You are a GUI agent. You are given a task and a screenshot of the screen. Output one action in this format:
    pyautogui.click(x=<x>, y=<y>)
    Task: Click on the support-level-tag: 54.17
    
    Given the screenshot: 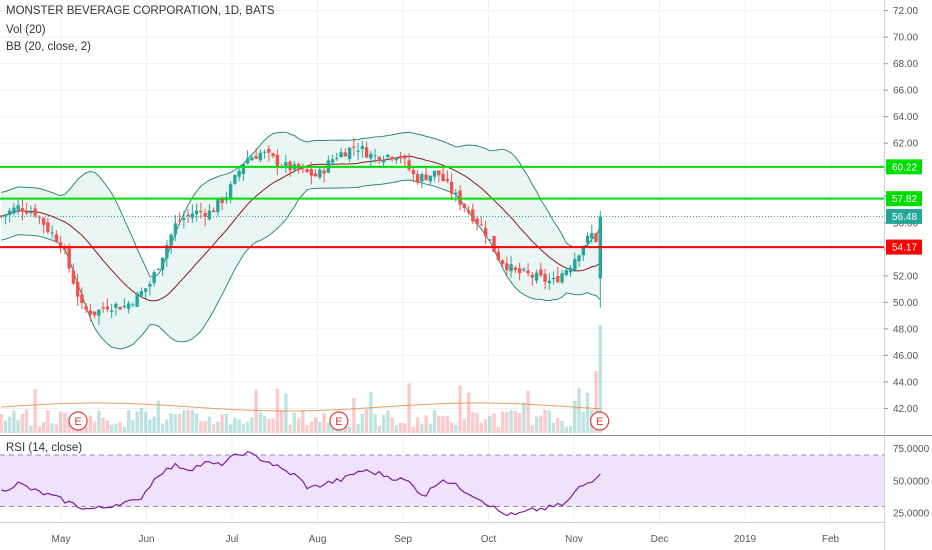 What is the action you would take?
    pyautogui.click(x=904, y=247)
    